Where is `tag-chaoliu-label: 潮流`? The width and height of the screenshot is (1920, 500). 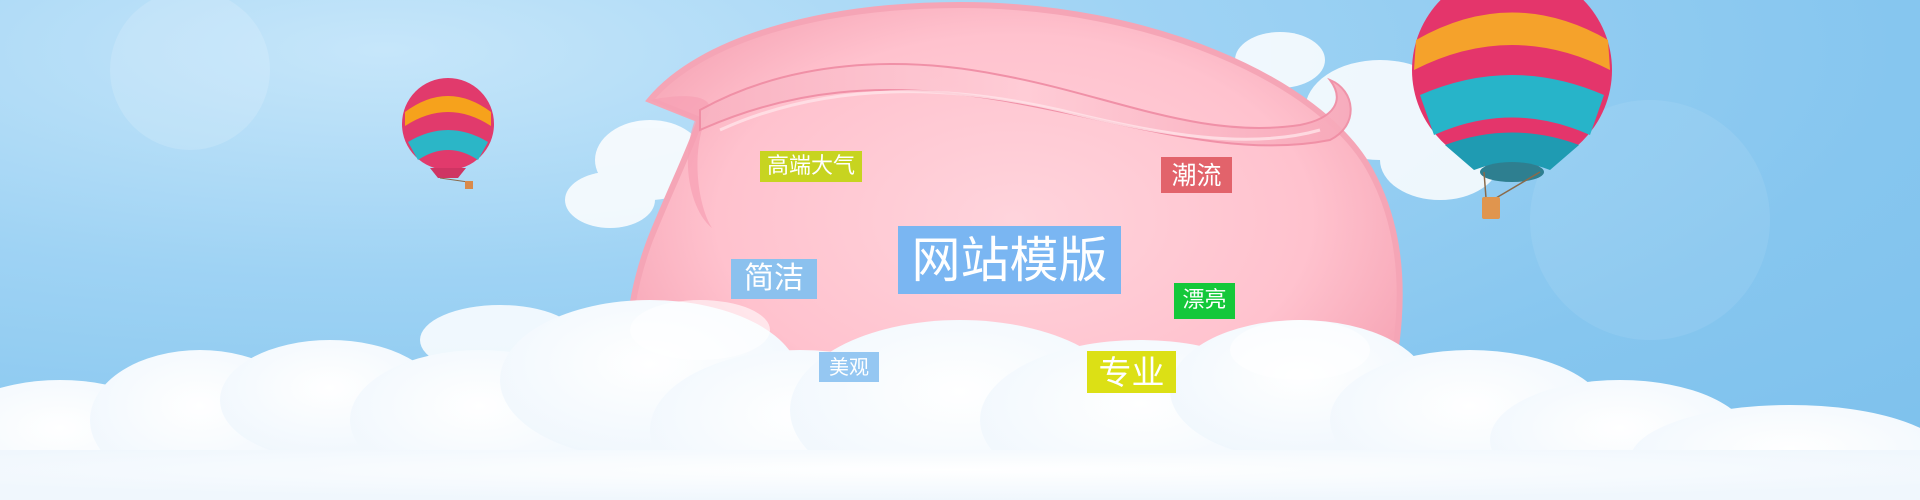 tag-chaoliu-label: 潮流 is located at coordinates (1196, 175).